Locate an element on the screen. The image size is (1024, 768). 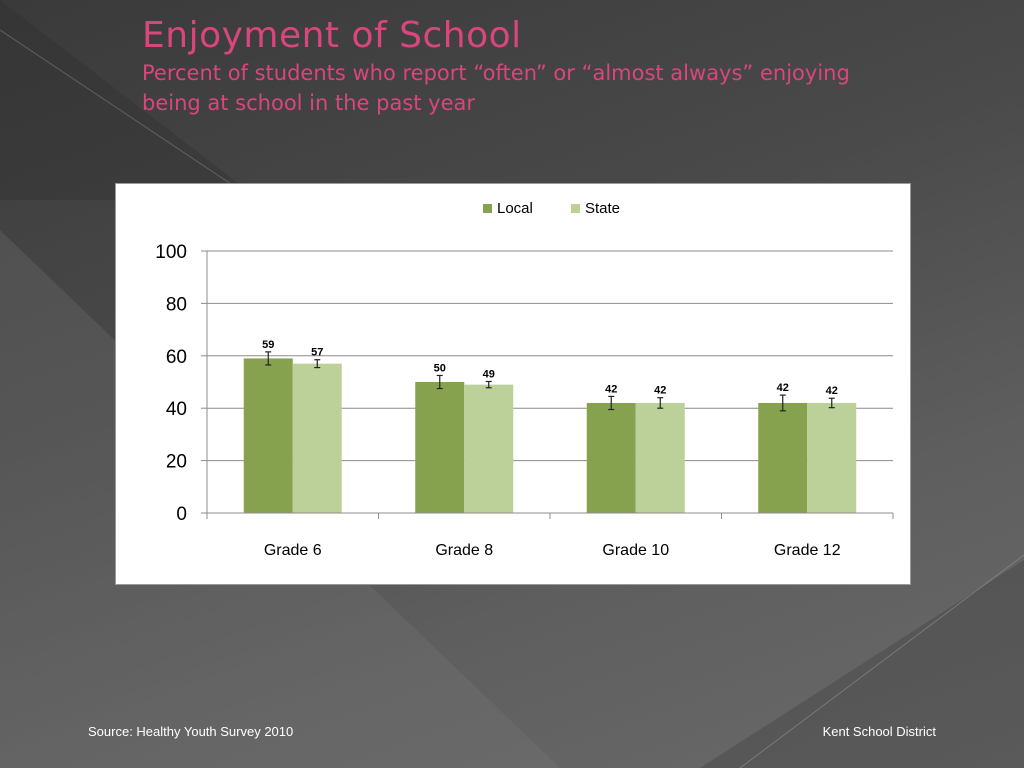
slide-title: Enjoyment of School is located at coordinates (332, 35).